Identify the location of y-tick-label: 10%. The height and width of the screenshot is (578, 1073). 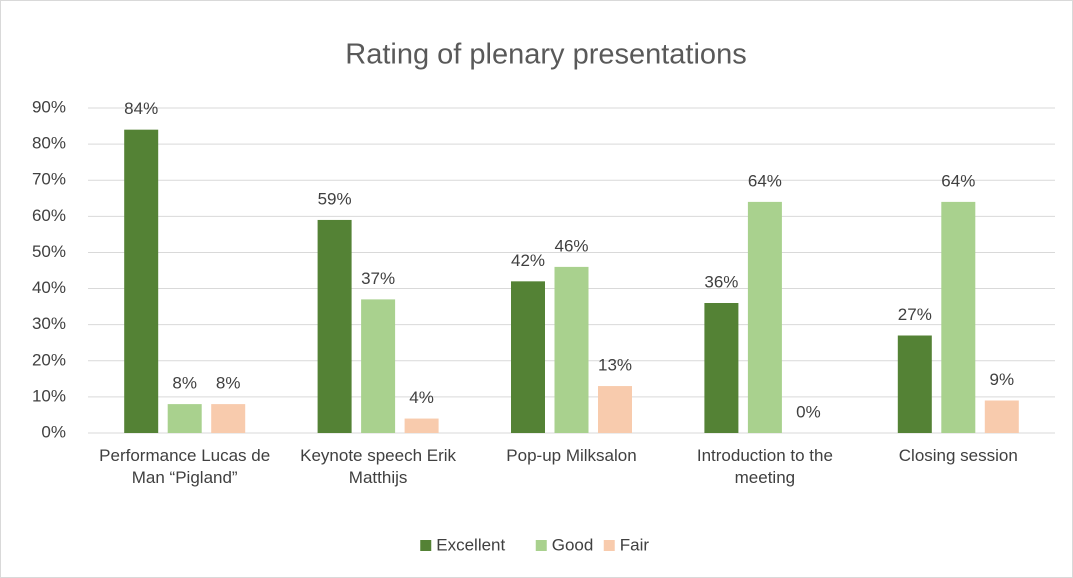
(49, 395).